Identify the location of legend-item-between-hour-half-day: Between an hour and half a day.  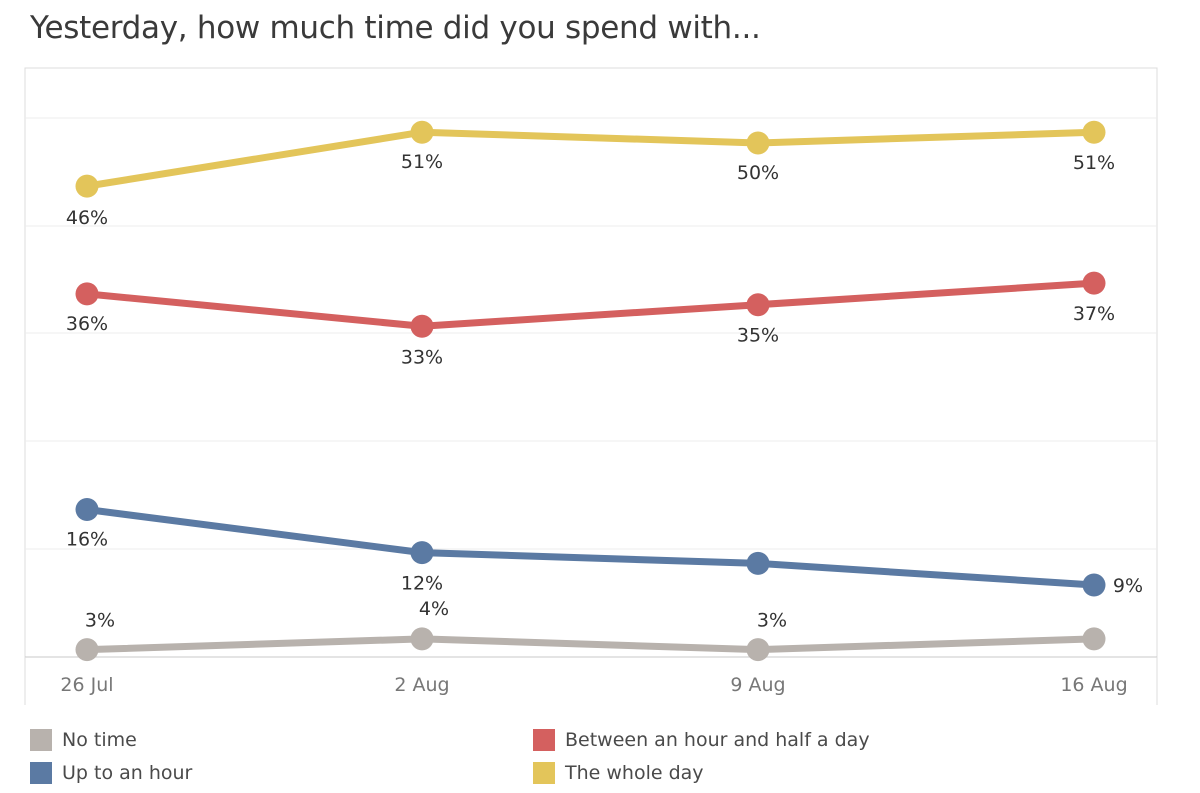
(701, 740).